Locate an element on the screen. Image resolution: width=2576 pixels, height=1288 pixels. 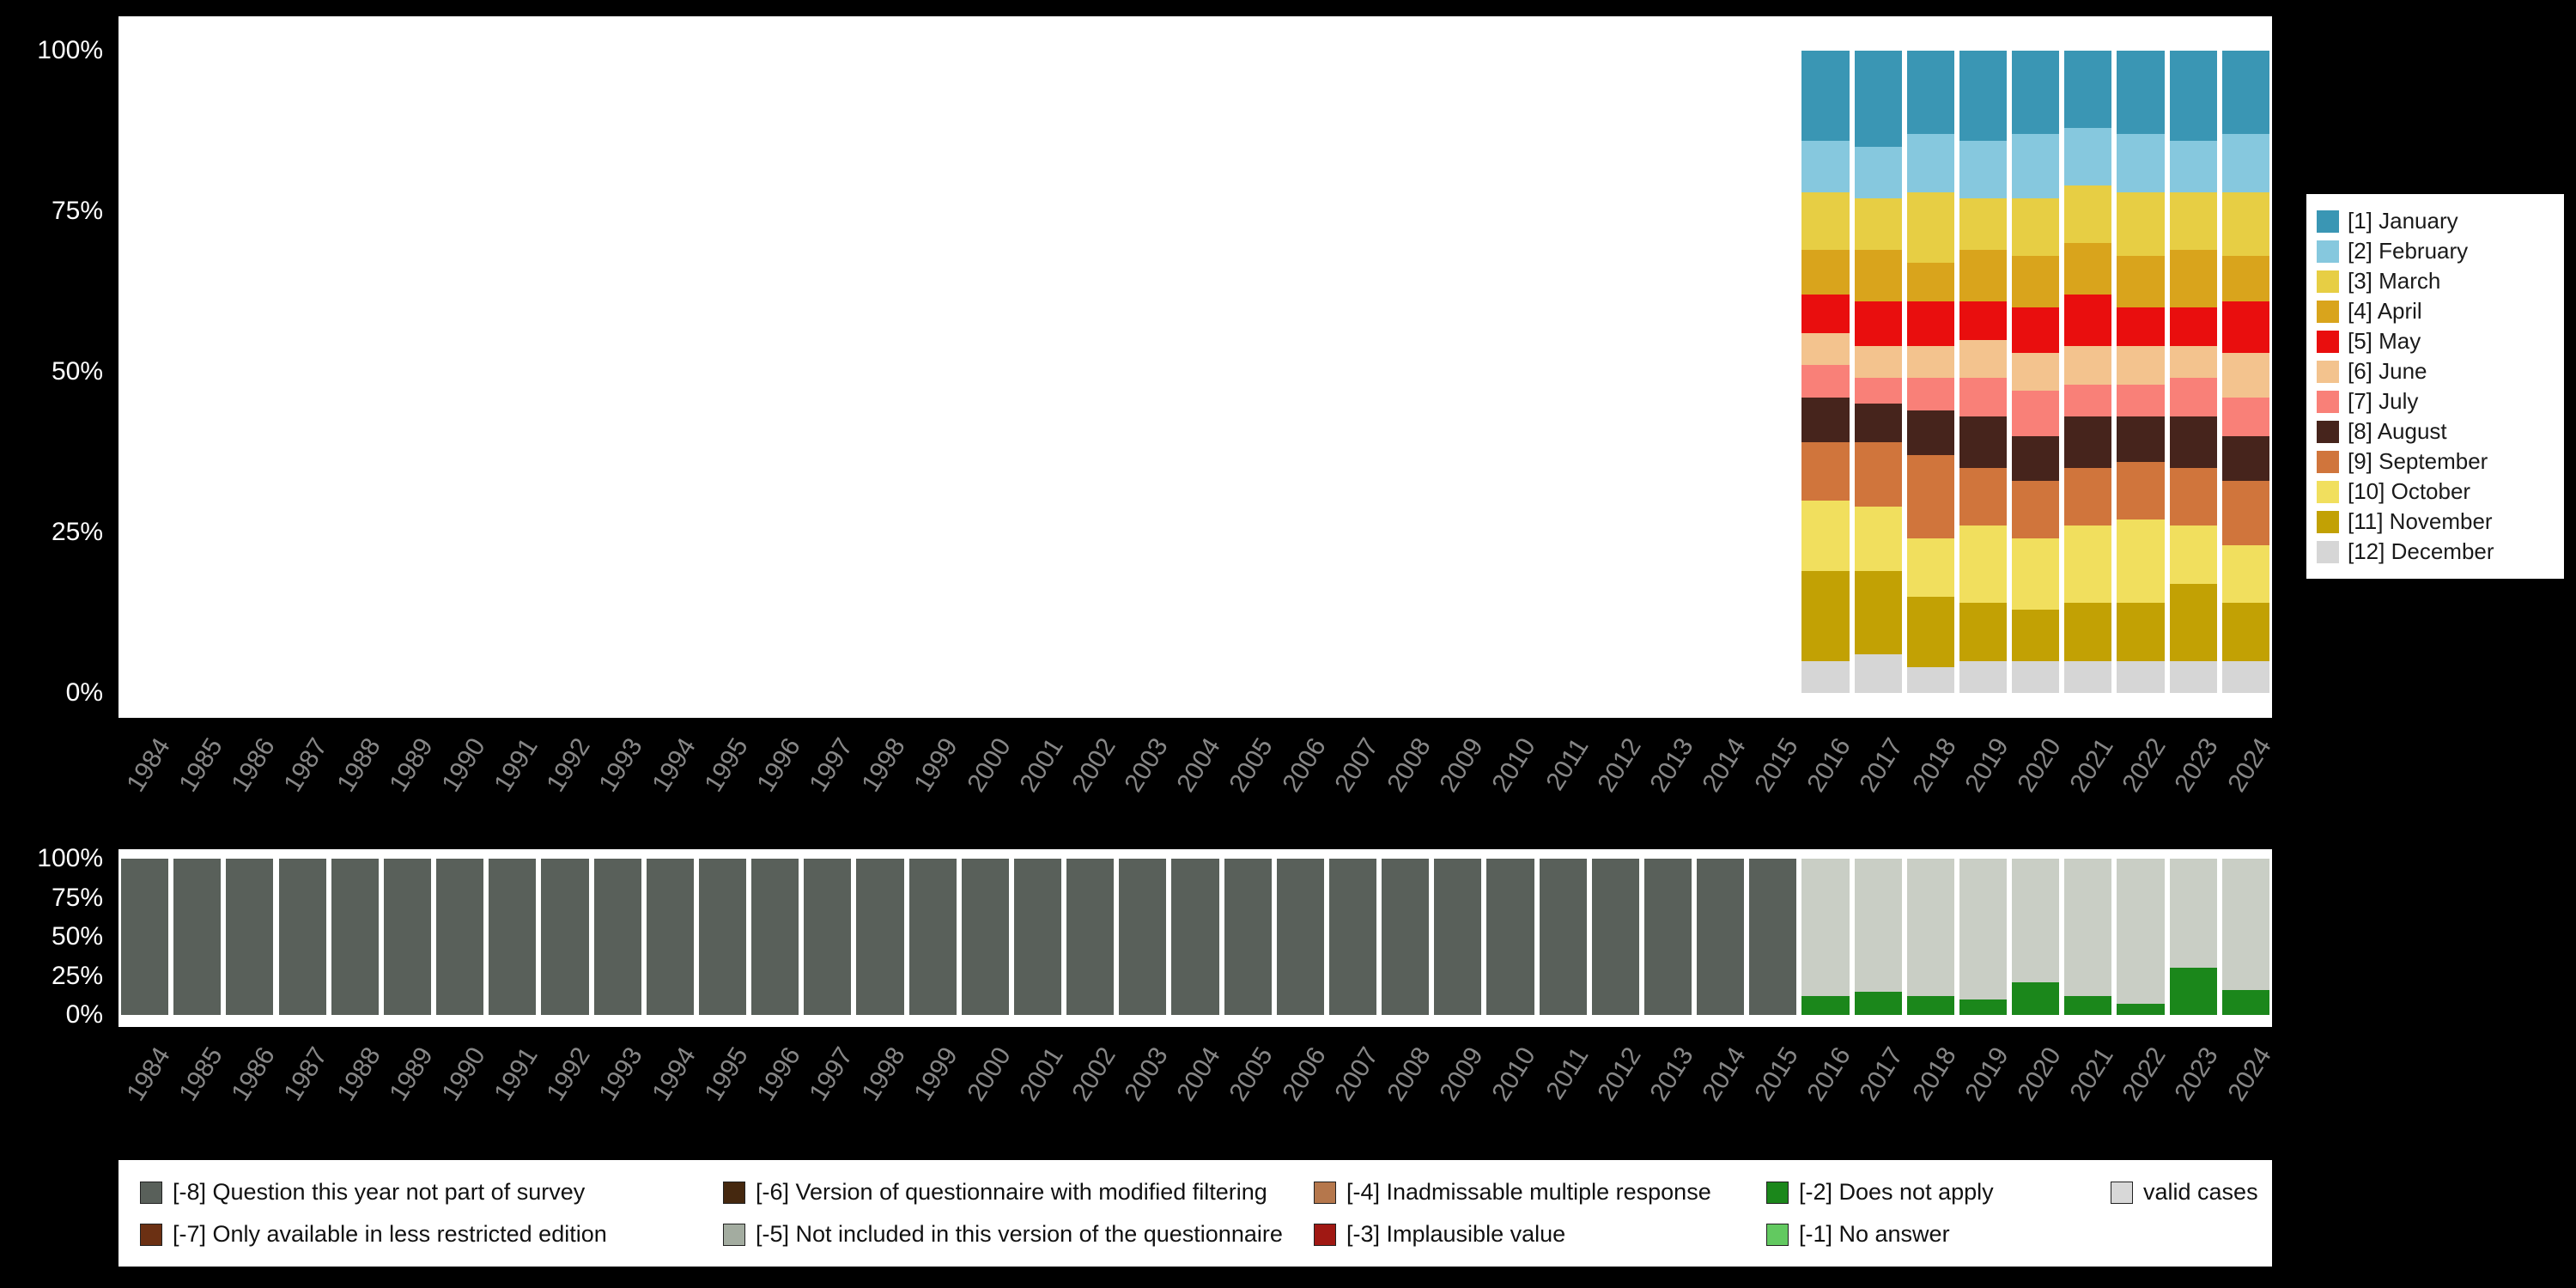
legend-swatch-10-october is located at coordinates (2328, 492).